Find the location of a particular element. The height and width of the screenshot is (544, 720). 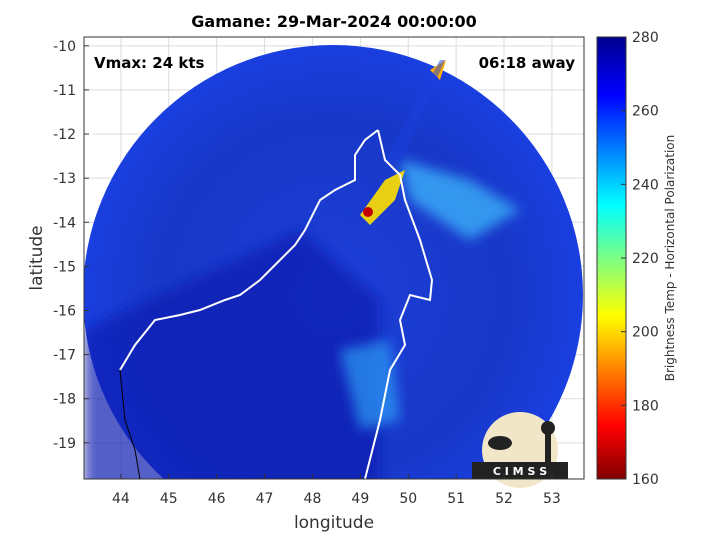

y-tick-label: -10 is located at coordinates (64, 47).